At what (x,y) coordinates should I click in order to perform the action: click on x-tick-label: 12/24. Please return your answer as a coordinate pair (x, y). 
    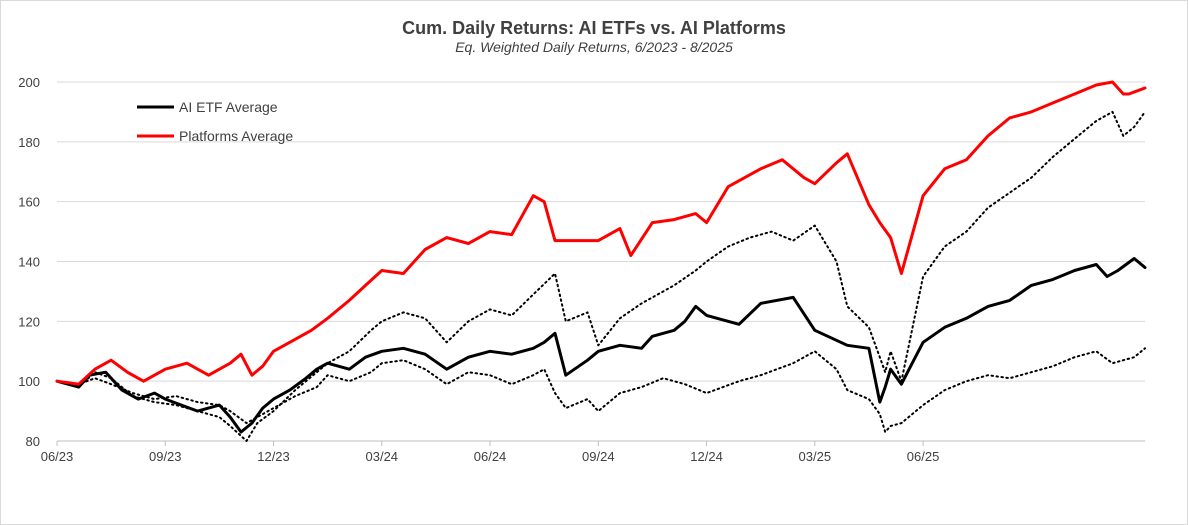
    Looking at the image, I should click on (706, 456).